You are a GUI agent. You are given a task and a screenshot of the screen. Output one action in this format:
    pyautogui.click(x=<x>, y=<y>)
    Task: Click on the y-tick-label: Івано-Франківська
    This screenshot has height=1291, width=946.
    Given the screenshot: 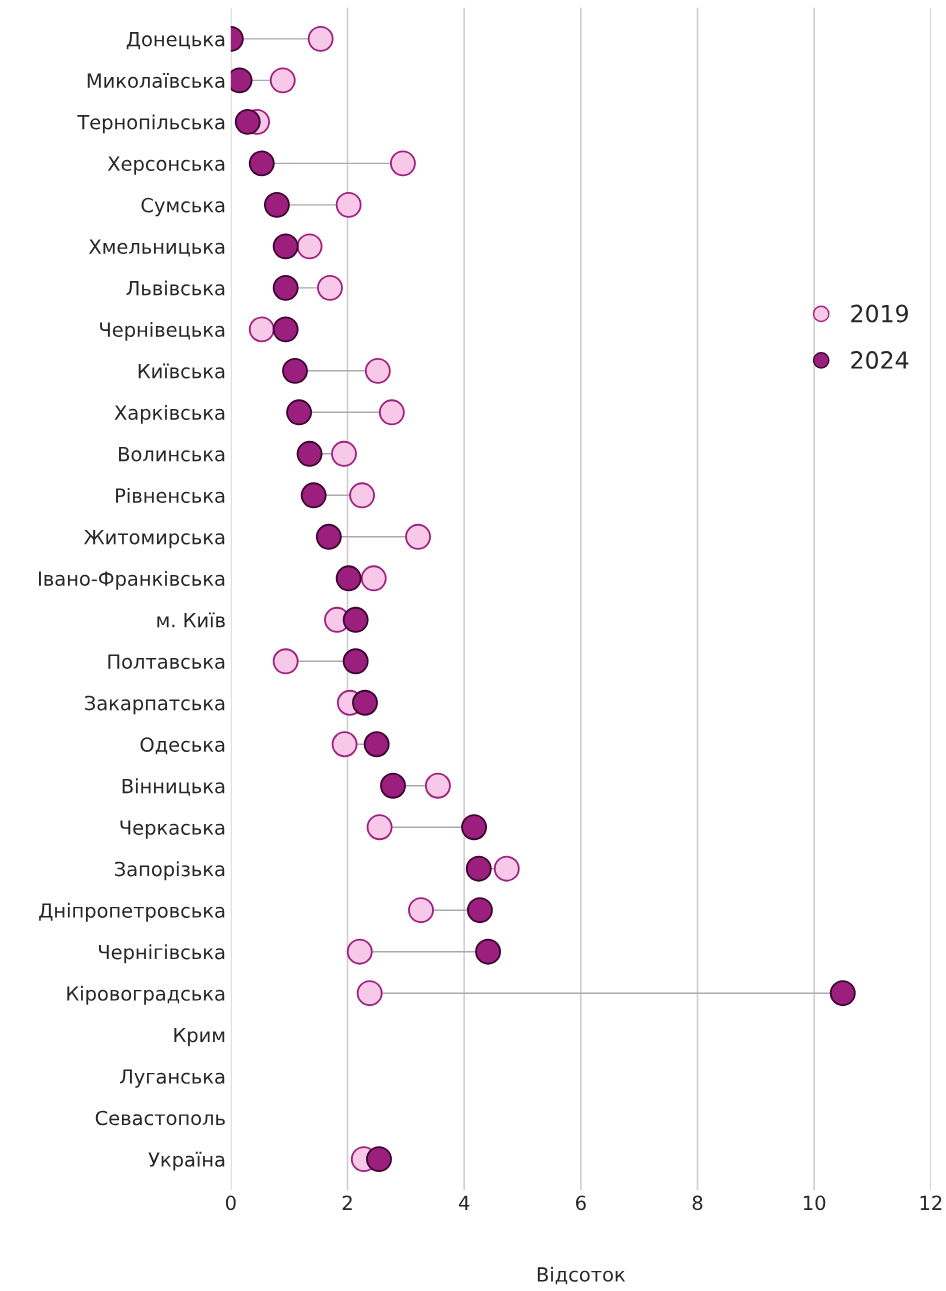 What is the action you would take?
    pyautogui.click(x=132, y=580)
    